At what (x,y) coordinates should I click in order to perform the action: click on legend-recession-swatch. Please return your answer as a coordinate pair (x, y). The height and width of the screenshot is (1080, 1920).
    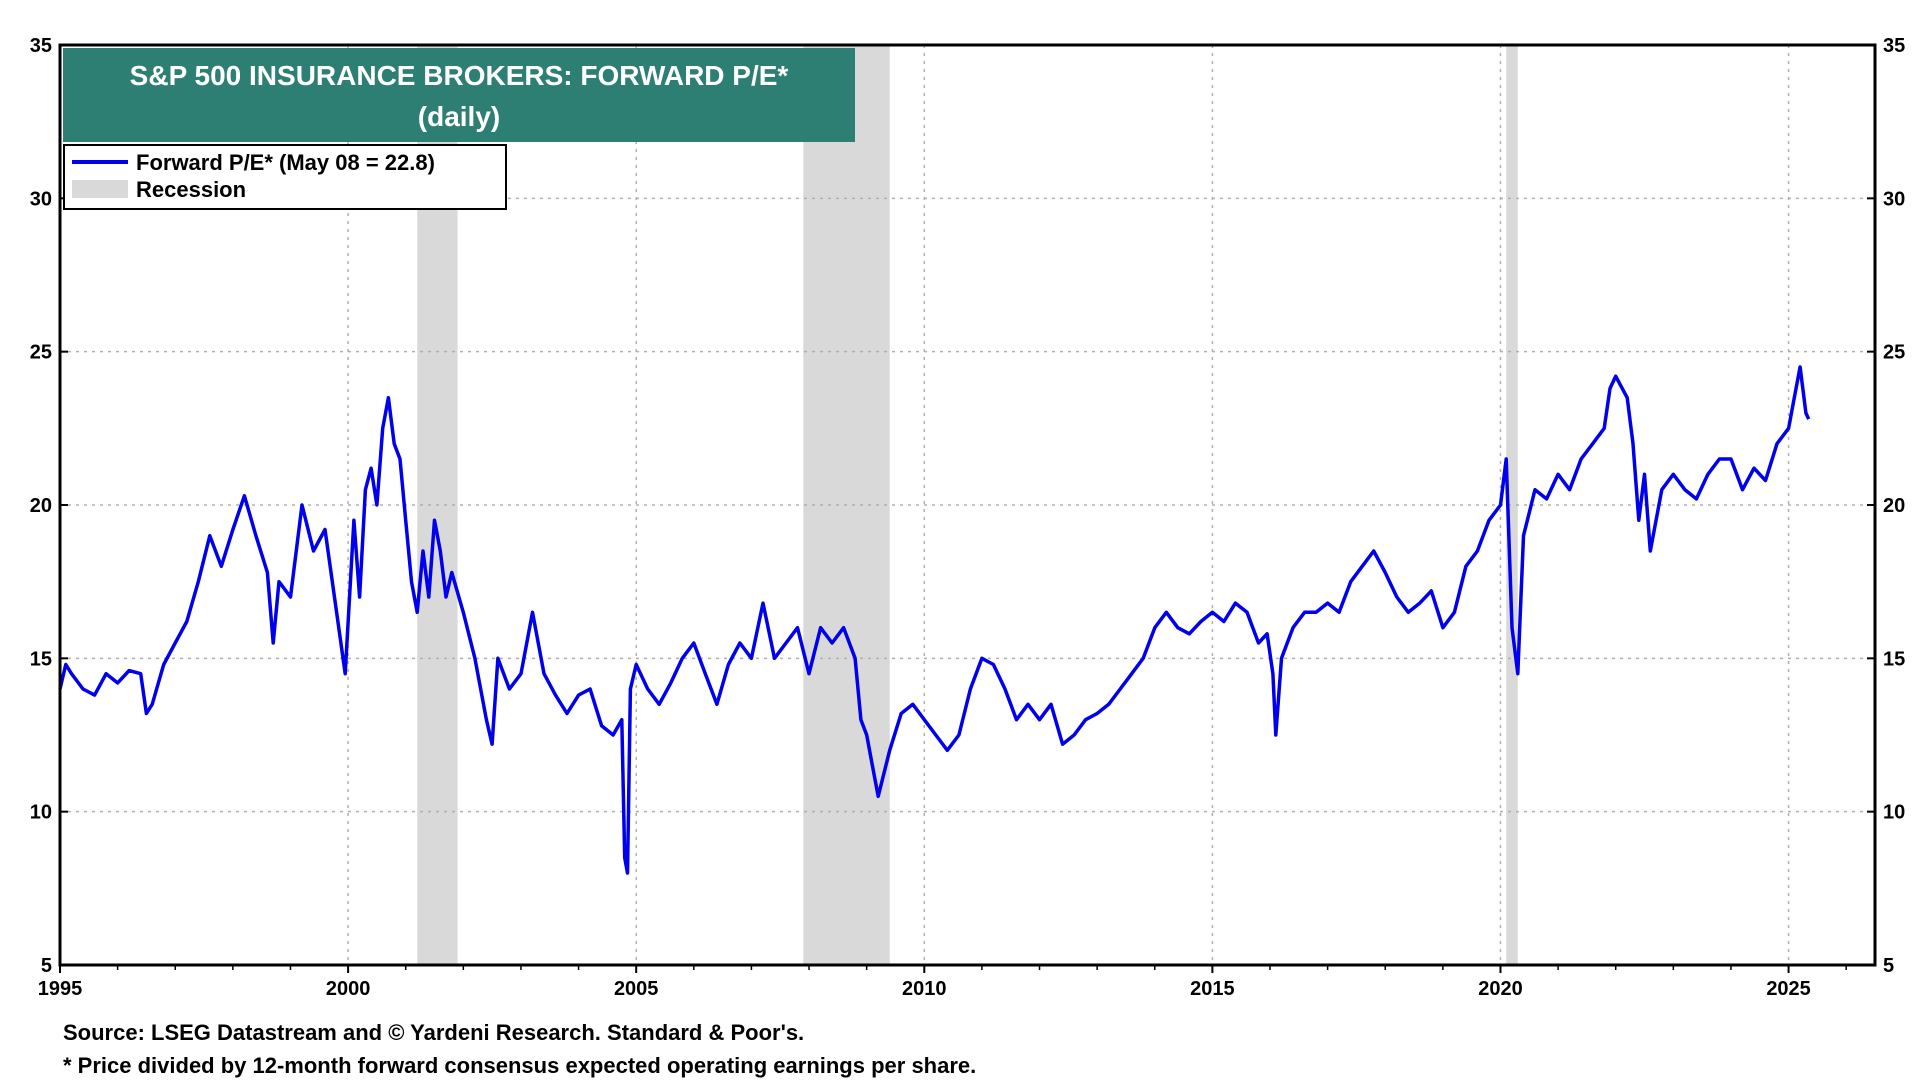
    Looking at the image, I should click on (100, 189).